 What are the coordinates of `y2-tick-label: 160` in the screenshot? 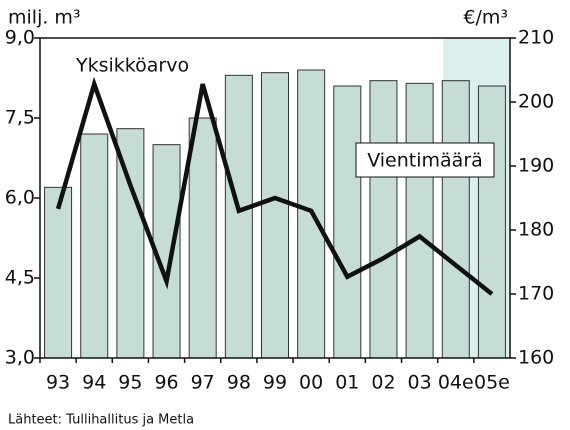 It's located at (536, 358).